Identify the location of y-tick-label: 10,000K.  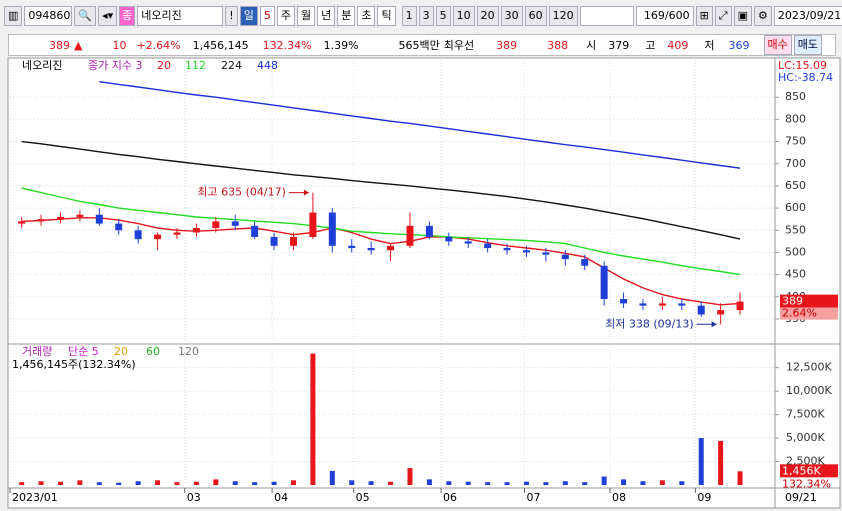
(809, 390).